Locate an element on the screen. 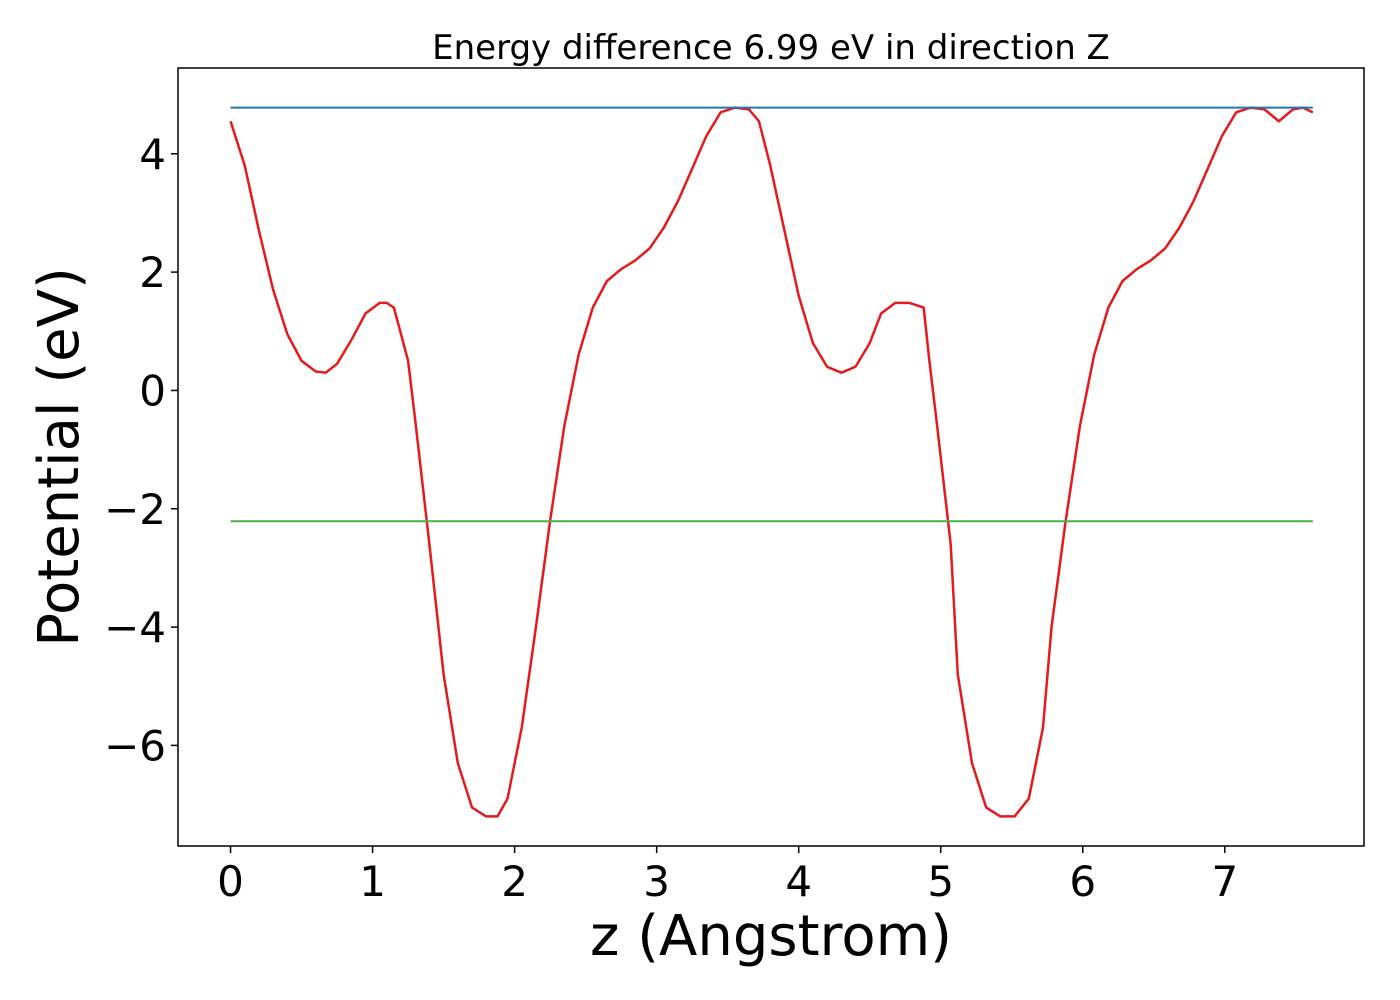  x-tick-label: 1 is located at coordinates (372, 881).